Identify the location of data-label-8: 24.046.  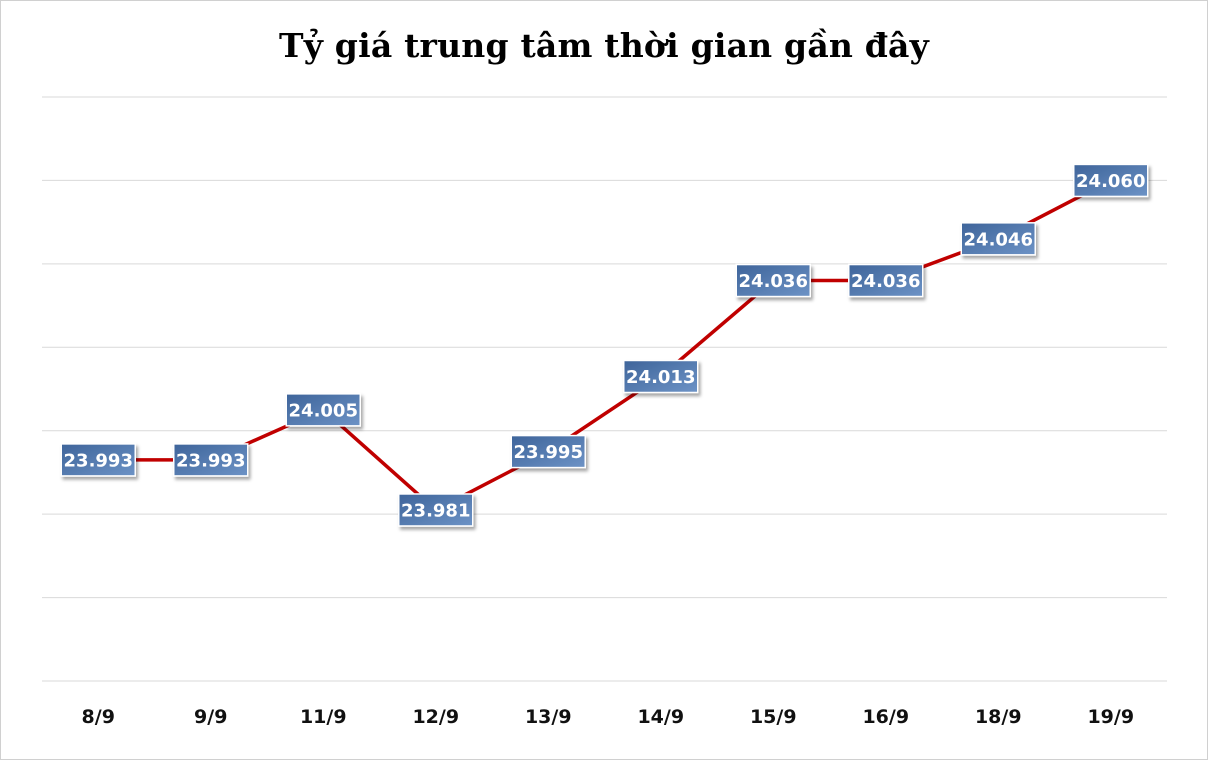
(998, 239).